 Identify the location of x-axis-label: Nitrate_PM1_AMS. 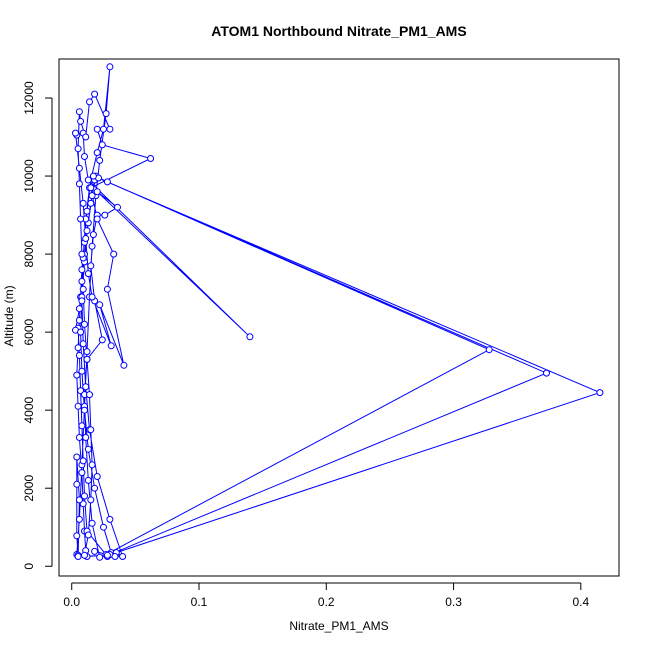
(338, 626).